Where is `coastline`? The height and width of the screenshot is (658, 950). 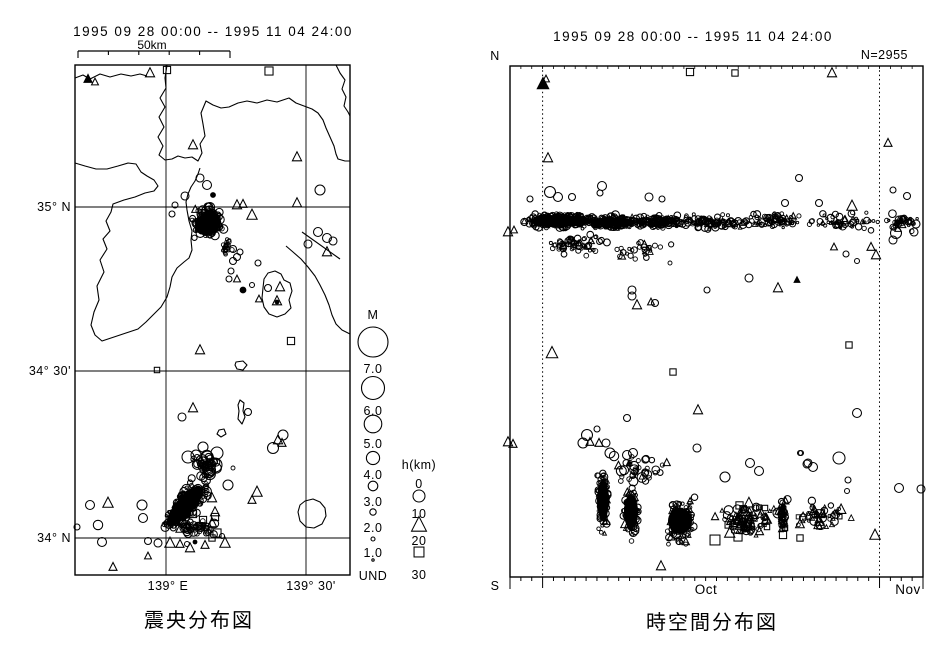 coastline is located at coordinates (137, 252).